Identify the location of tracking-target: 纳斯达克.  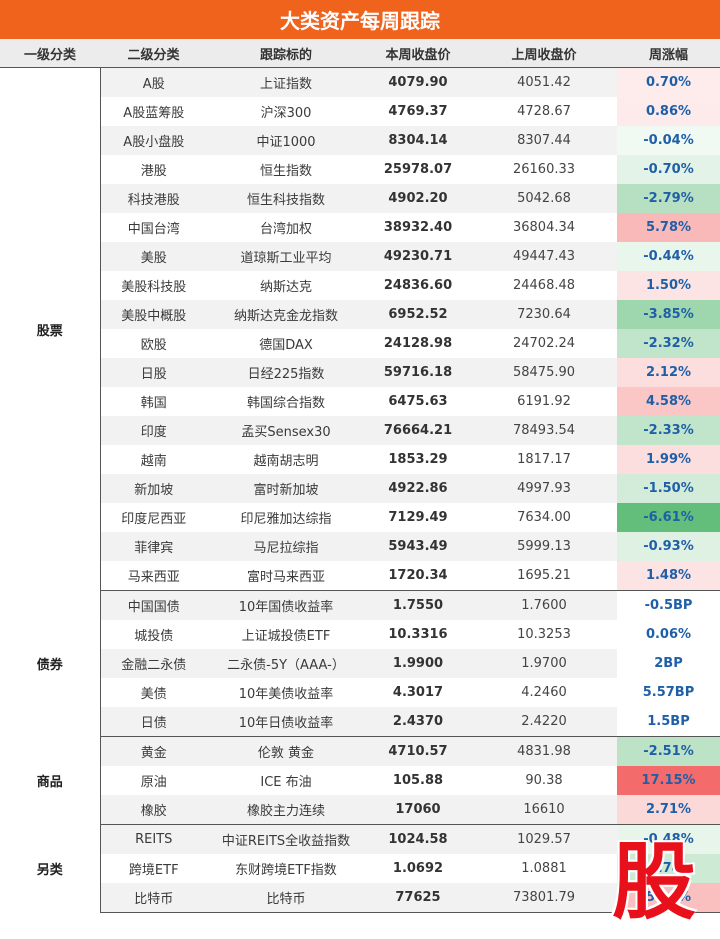
(286, 285).